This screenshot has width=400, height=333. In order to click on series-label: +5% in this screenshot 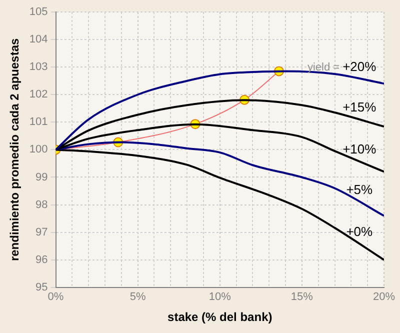, I will do `click(360, 190)`.